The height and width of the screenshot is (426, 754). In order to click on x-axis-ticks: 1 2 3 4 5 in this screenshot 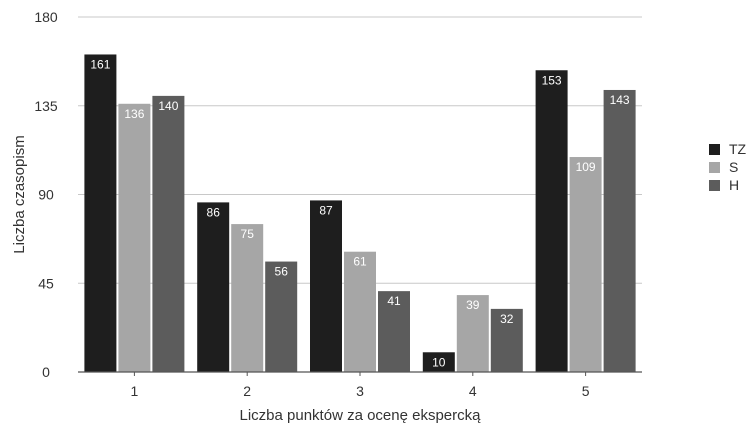, I will do `click(360, 385)`.